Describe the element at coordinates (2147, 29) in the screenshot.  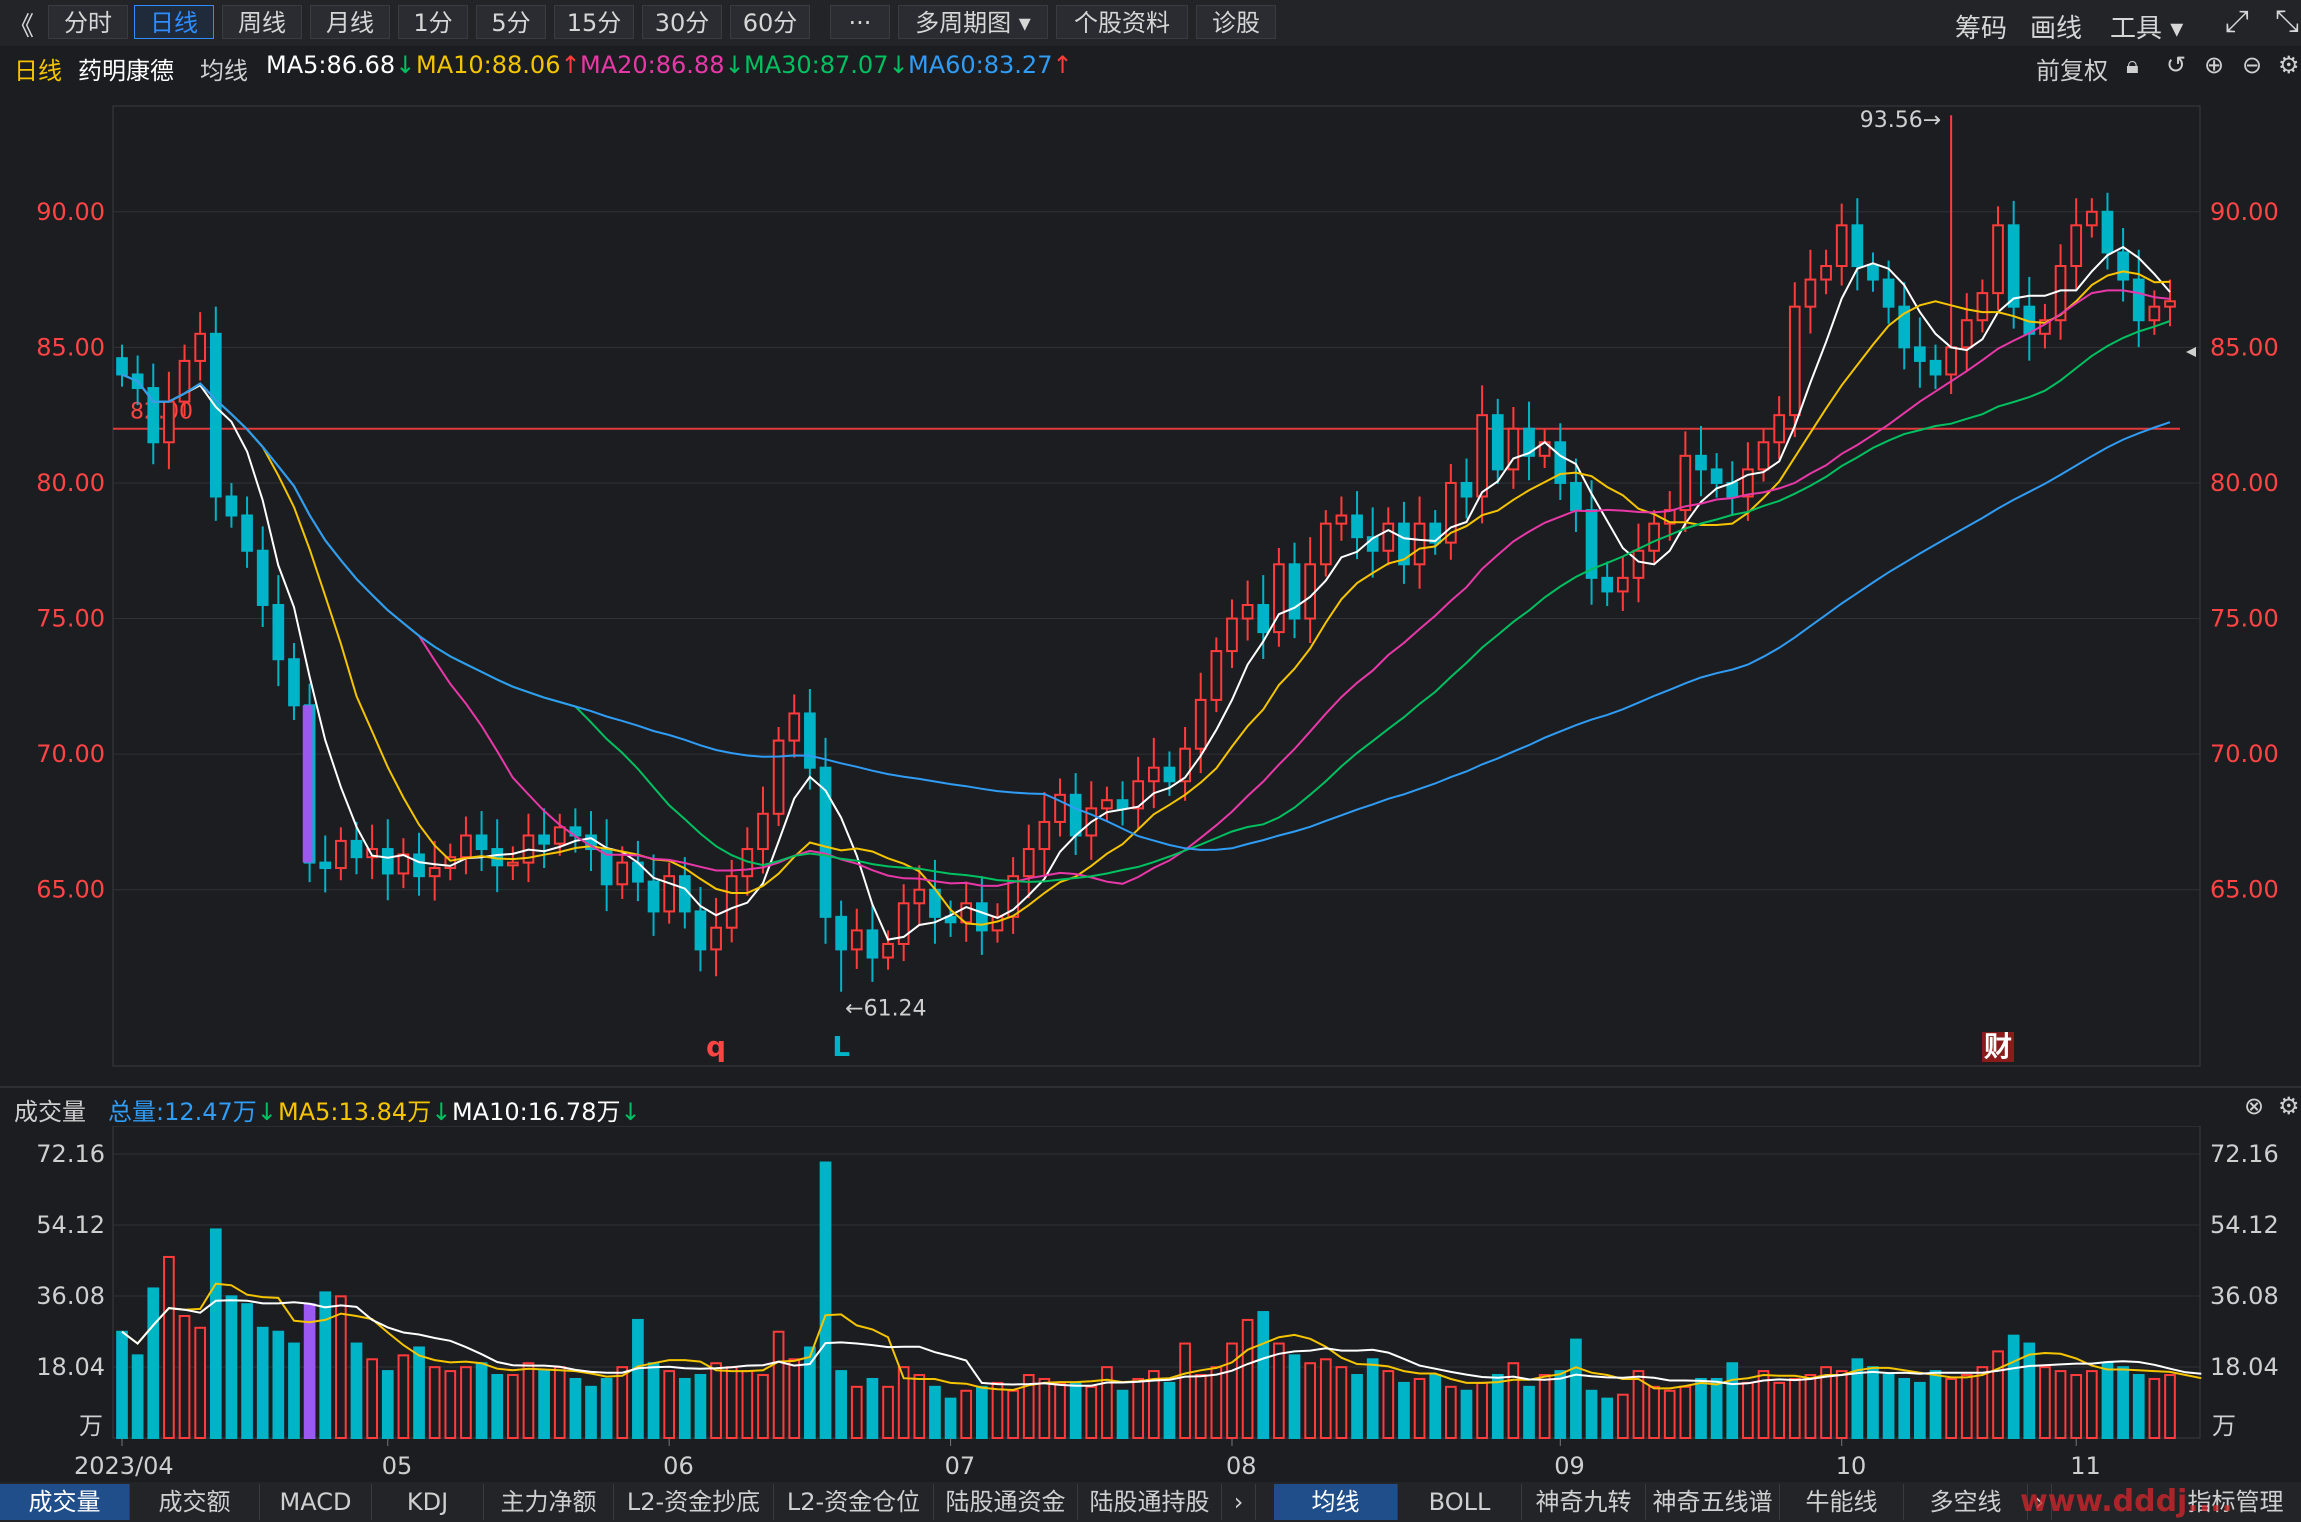
I see `tools-dropdown: 工具 ▾` at that location.